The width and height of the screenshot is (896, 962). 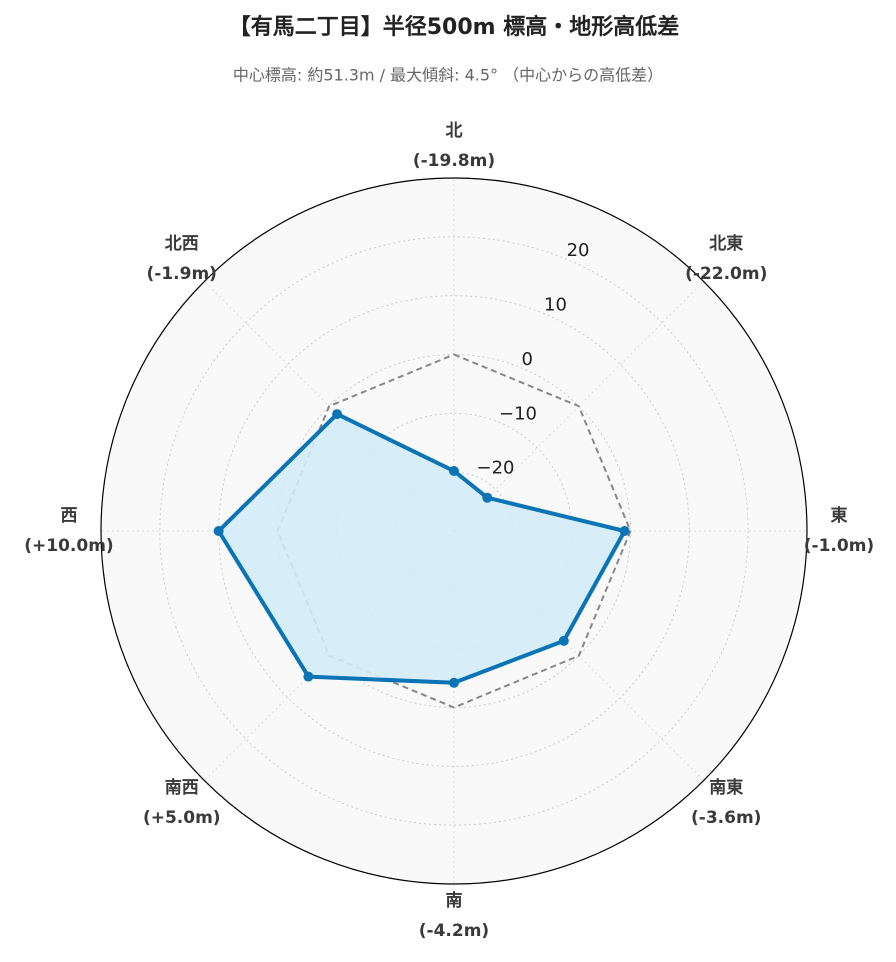 What do you see at coordinates (726, 787) in the screenshot?
I see `category-label: 南東` at bounding box center [726, 787].